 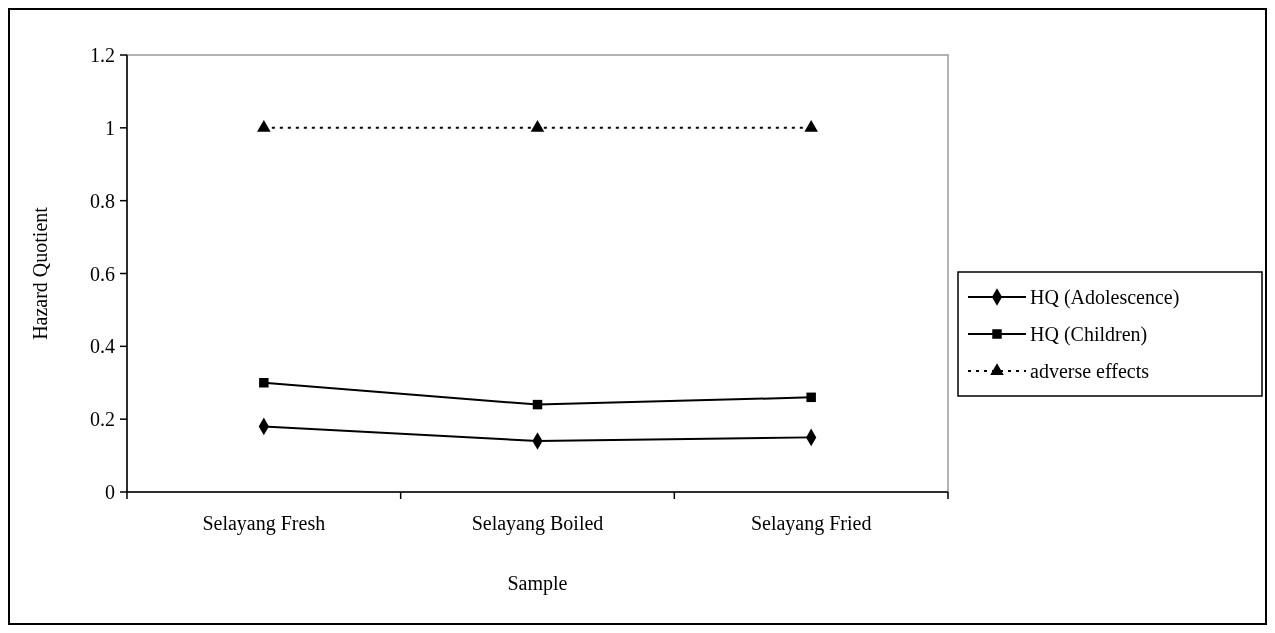 What do you see at coordinates (102, 273) in the screenshot?
I see `y-tick-label: 0.6` at bounding box center [102, 273].